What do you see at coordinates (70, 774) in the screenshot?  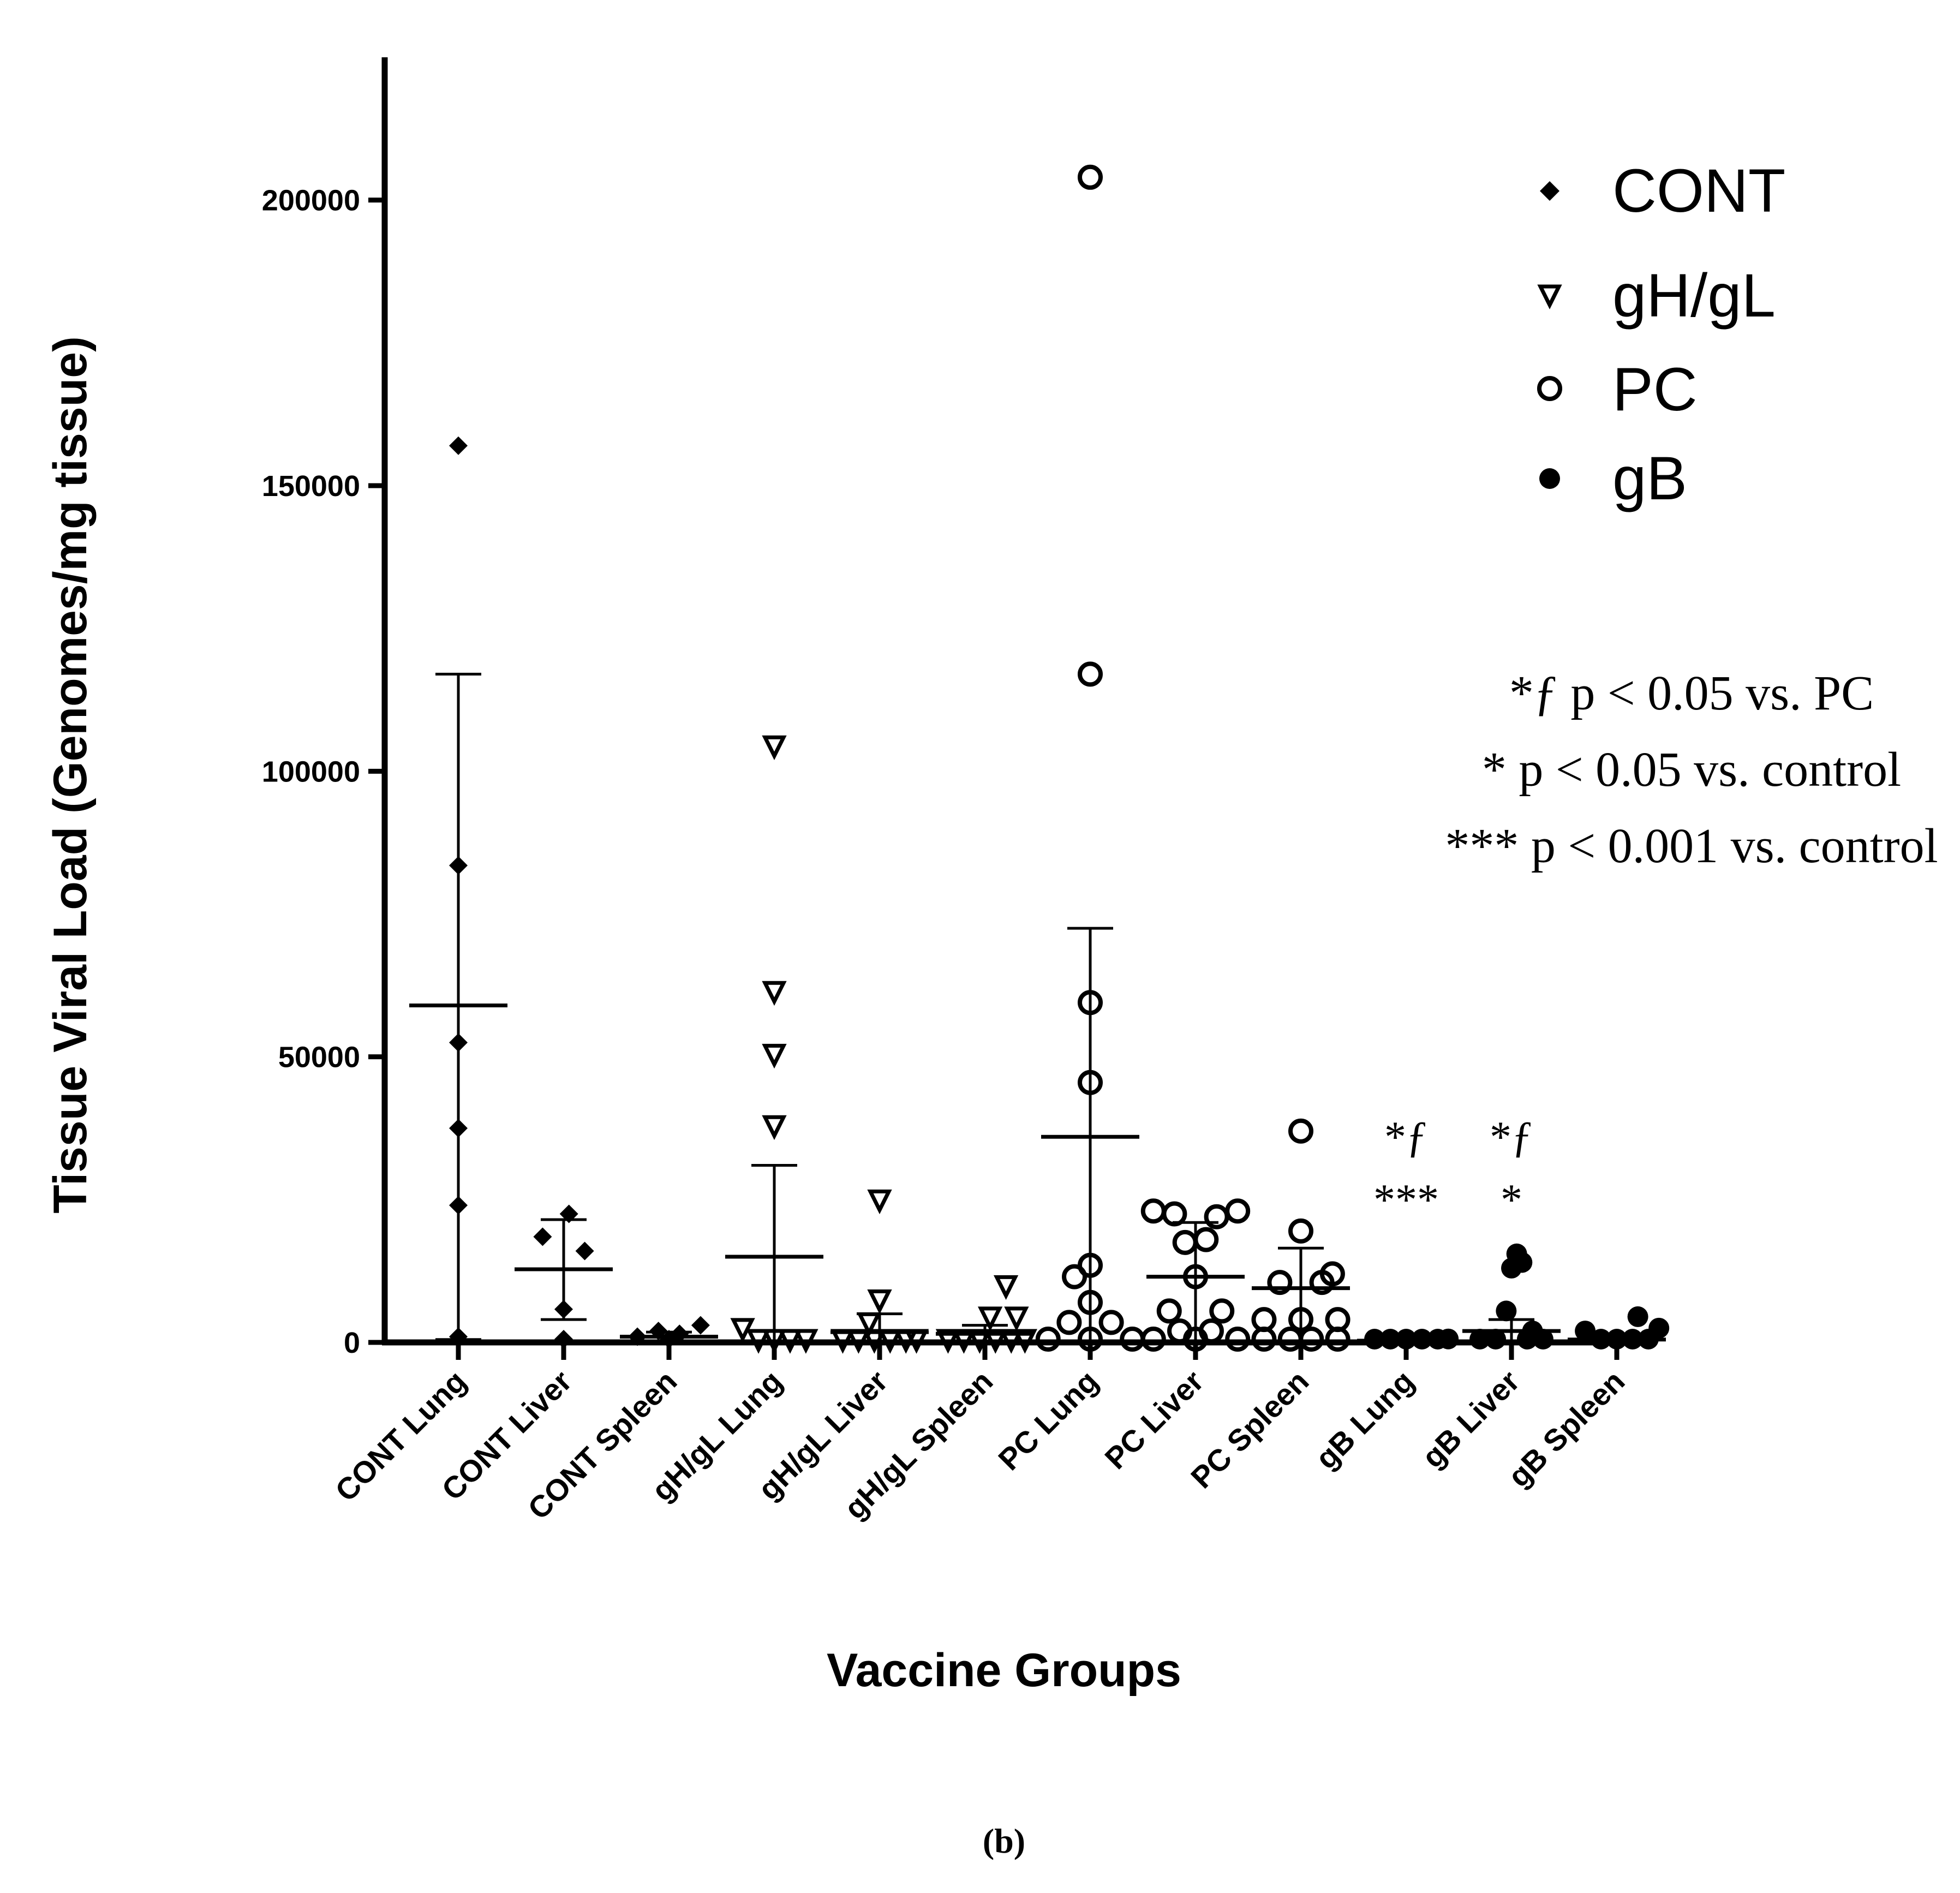 I see `y-axis-title: Tissue Viral Load (Genomes/mg tissue)` at bounding box center [70, 774].